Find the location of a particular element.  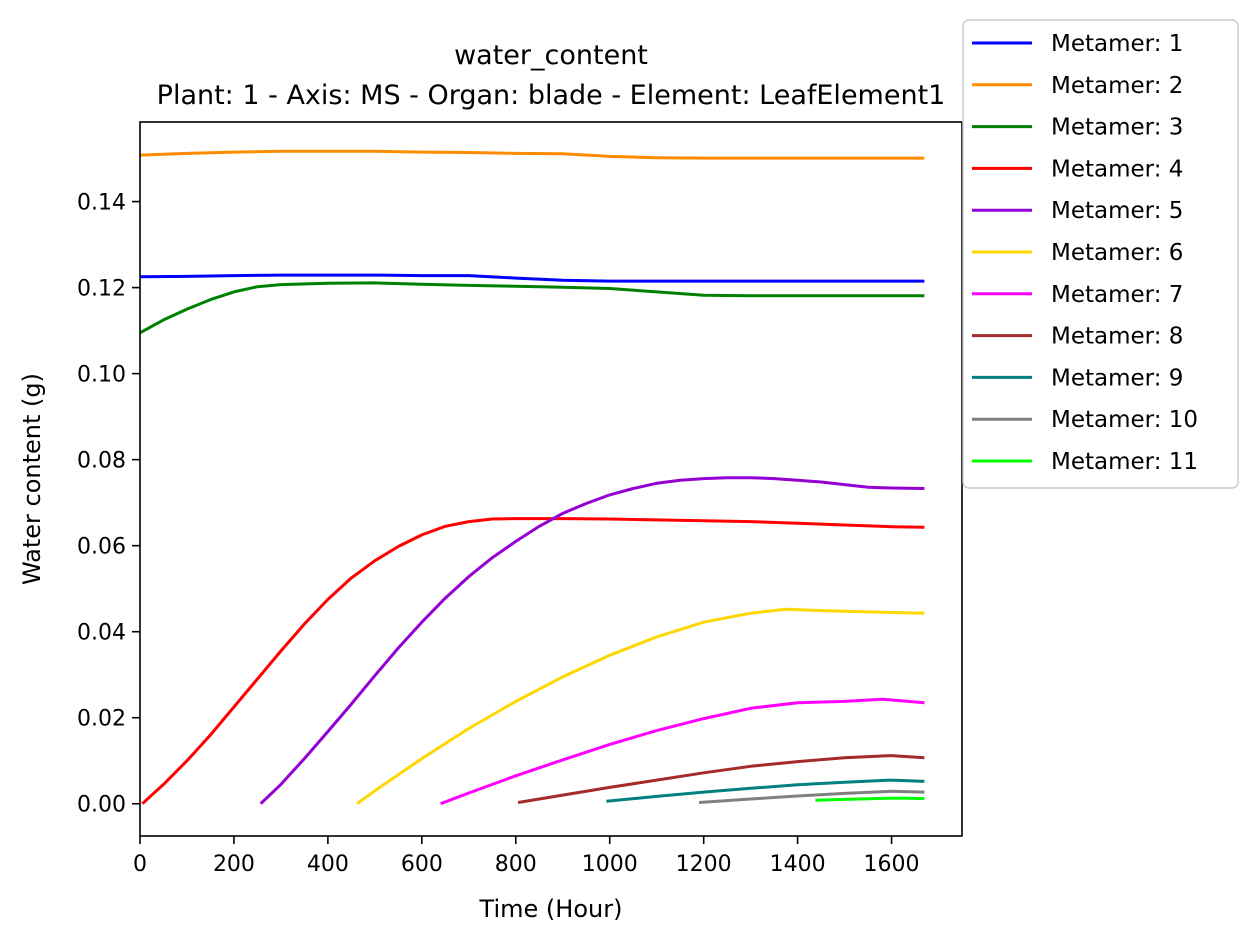

legend-label-metamer-11: Metamer: 11 is located at coordinates (1124, 462).